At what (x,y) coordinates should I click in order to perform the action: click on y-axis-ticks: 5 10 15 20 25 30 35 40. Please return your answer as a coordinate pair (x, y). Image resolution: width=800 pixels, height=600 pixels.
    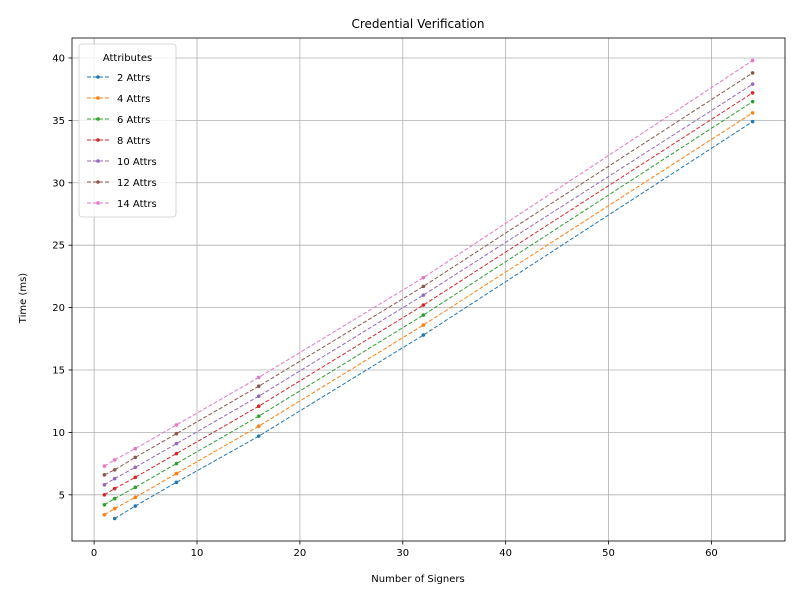
    Looking at the image, I should click on (62, 277).